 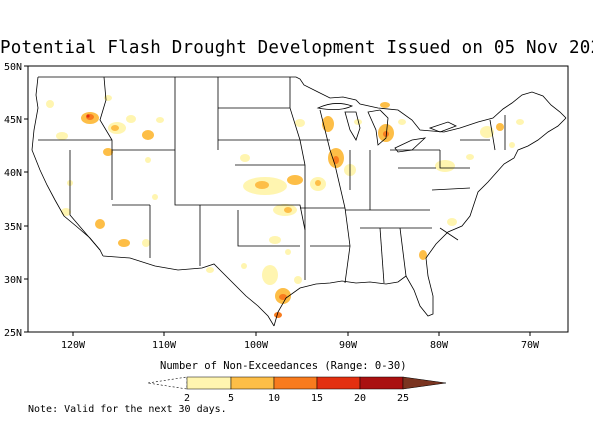 I want to click on legend-title: Number of Non-Exceedances (Range: 0-30), so click(x=283, y=366).